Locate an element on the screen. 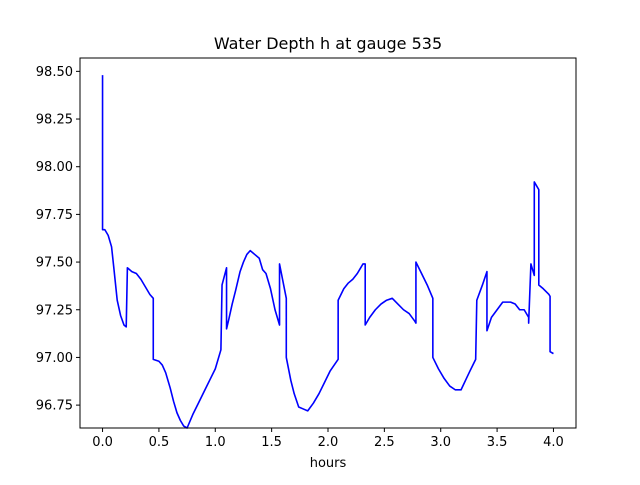 The image size is (640, 485). y-tick-label: 96.75 is located at coordinates (54, 406).